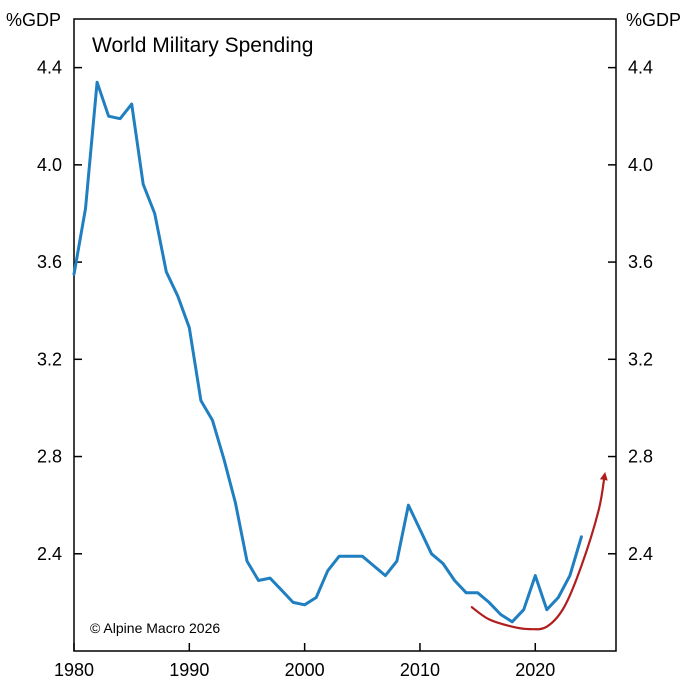 The height and width of the screenshot is (689, 696). Describe the element at coordinates (431, 553) in the screenshot. I see `data-point-2011` at that location.